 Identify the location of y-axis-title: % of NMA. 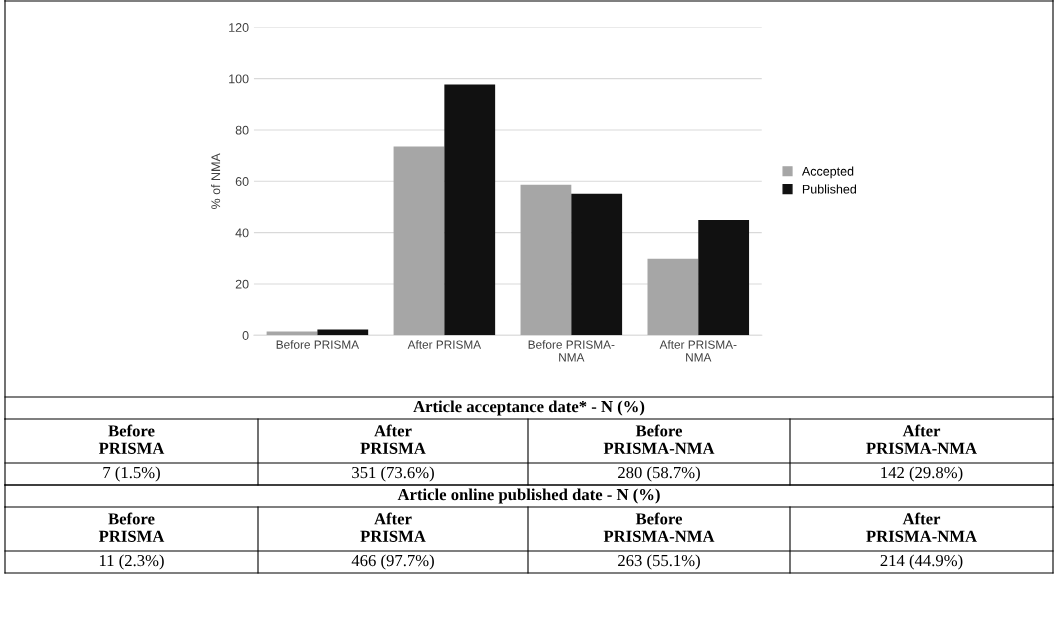
(216, 181).